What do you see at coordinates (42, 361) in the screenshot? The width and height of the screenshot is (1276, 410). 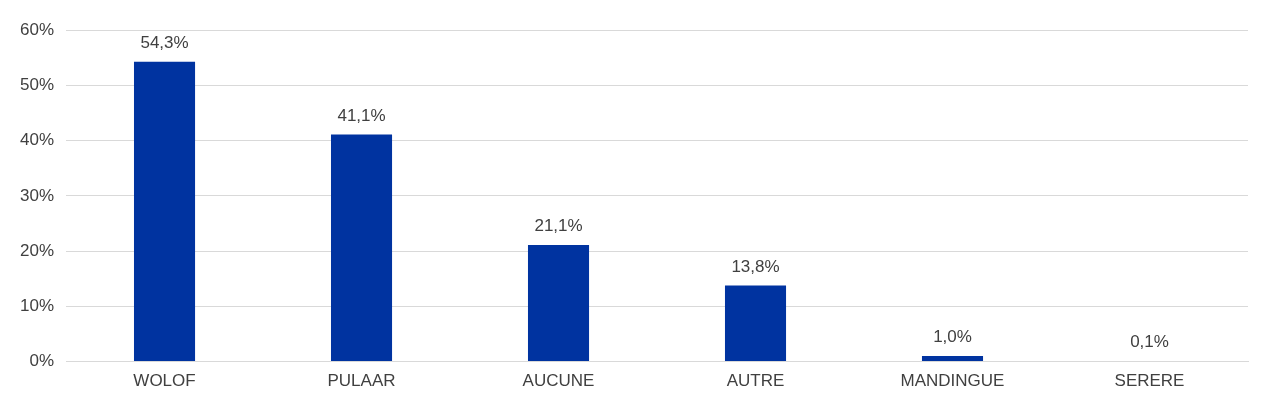 I see `y-tick-label: 0%` at bounding box center [42, 361].